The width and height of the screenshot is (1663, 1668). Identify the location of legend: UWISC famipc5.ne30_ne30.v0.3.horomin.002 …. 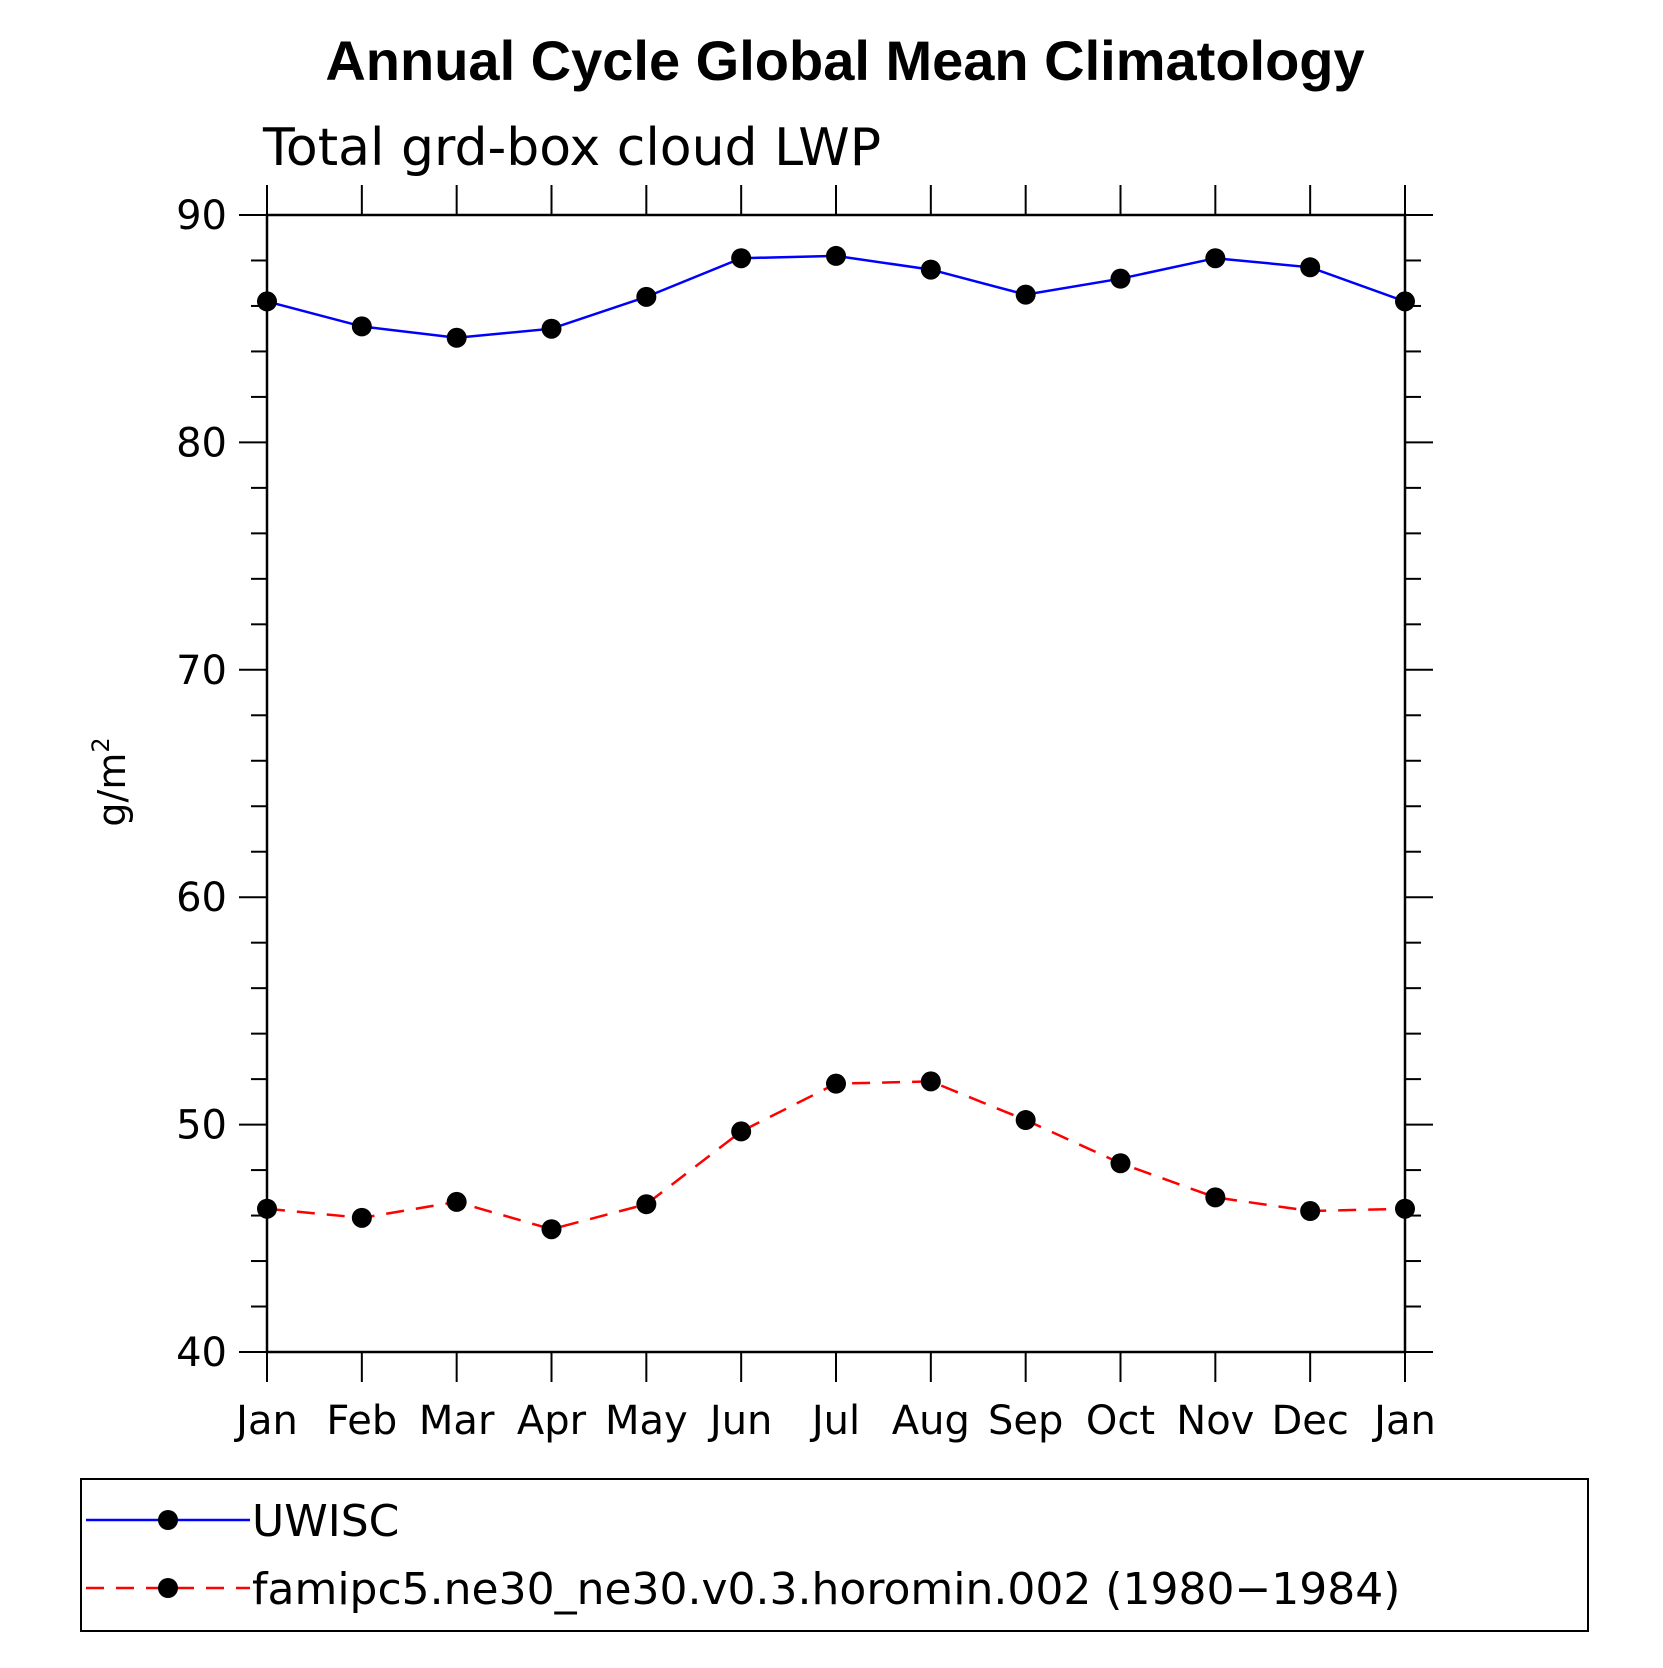
(834, 1555).